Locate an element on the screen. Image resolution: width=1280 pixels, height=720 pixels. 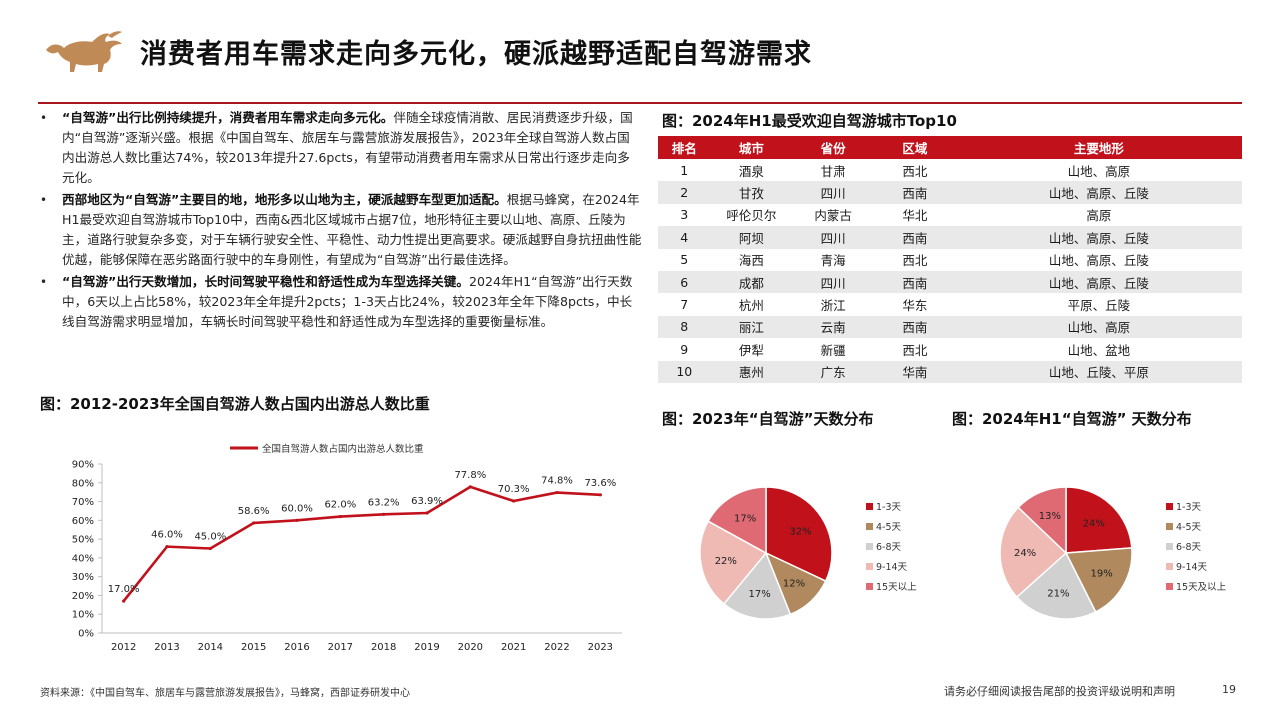
table-cell: 甘肃 is located at coordinates (833, 171).